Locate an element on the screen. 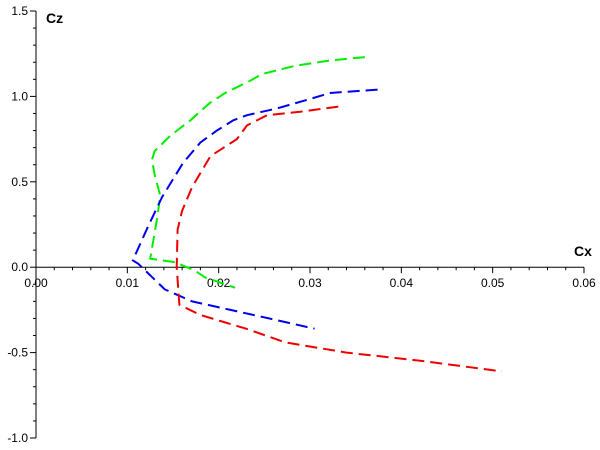 The image size is (600, 450). x-tick-label: 0.01 is located at coordinates (128, 283).